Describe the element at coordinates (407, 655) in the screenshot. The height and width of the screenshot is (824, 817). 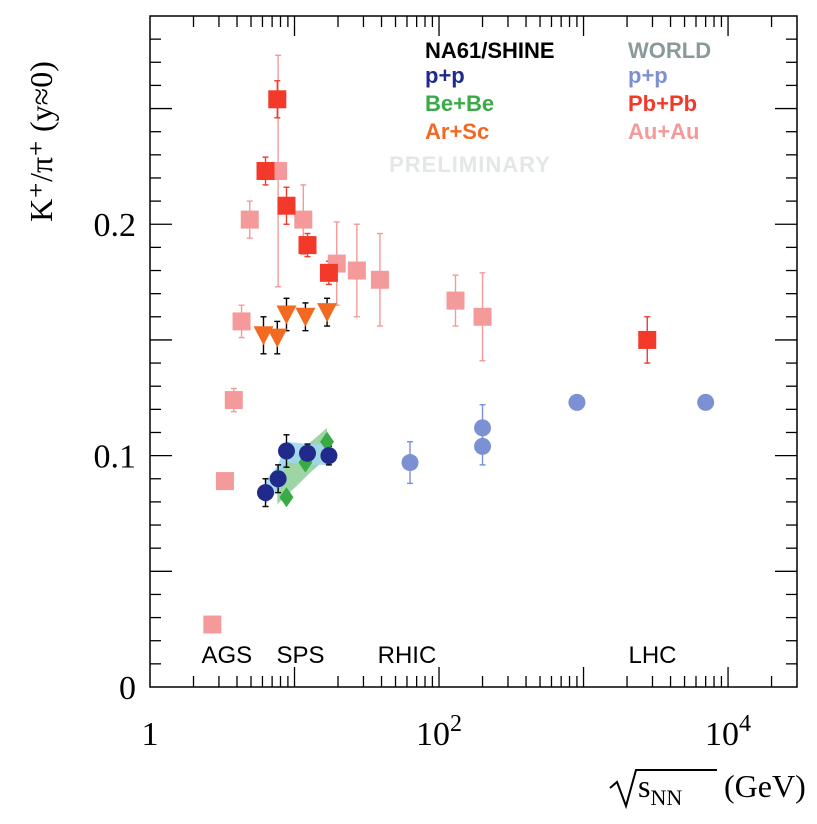
I see `region-label: RHIC` at that location.